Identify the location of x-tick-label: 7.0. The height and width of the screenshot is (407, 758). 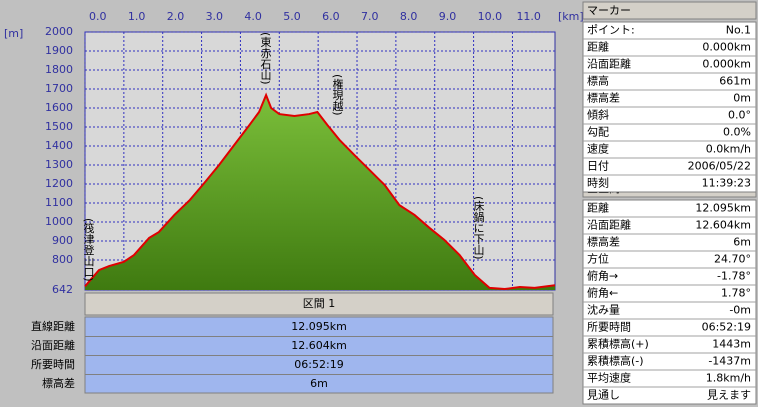
(370, 16).